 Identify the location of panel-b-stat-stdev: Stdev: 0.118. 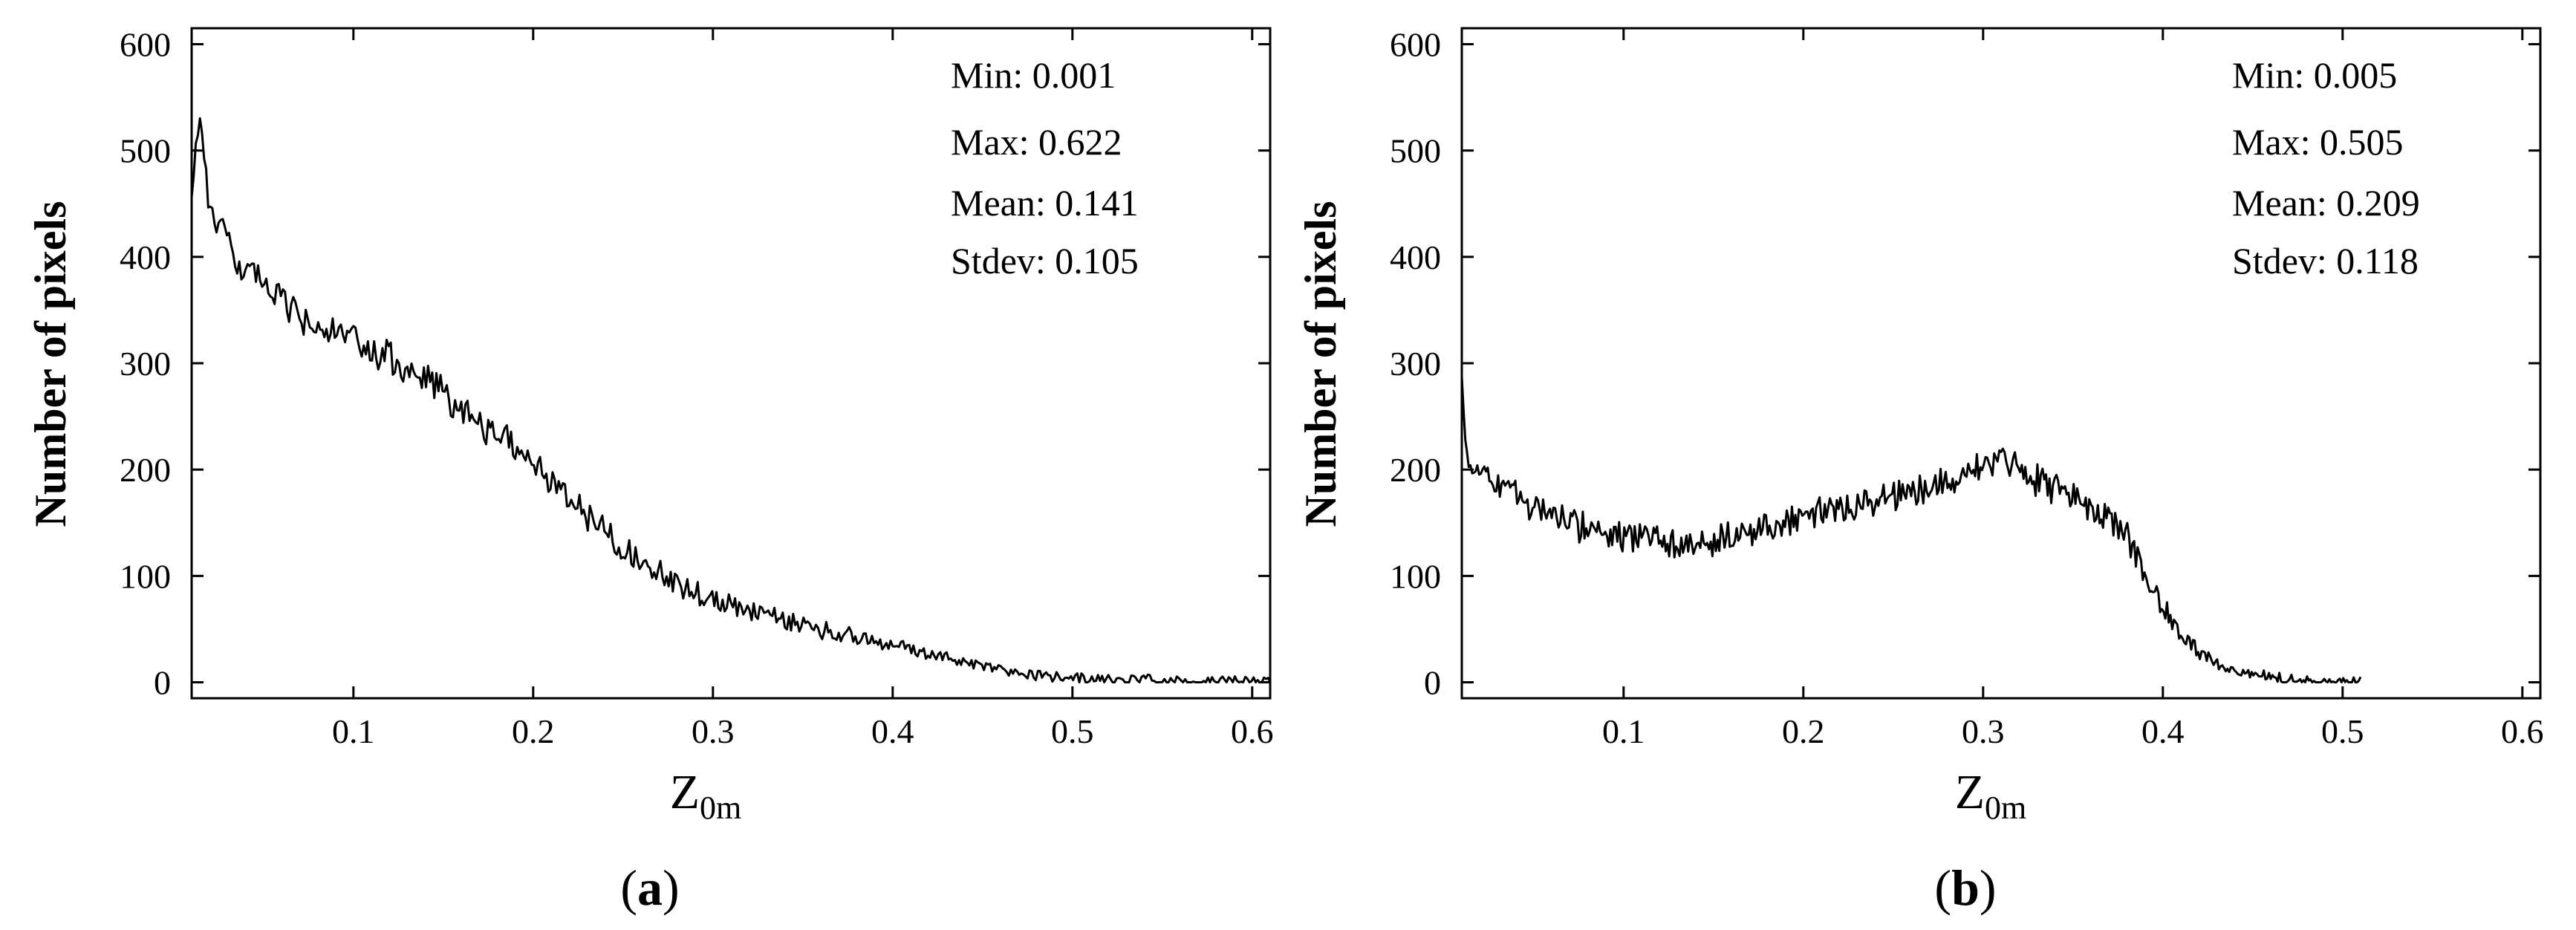
(2325, 261).